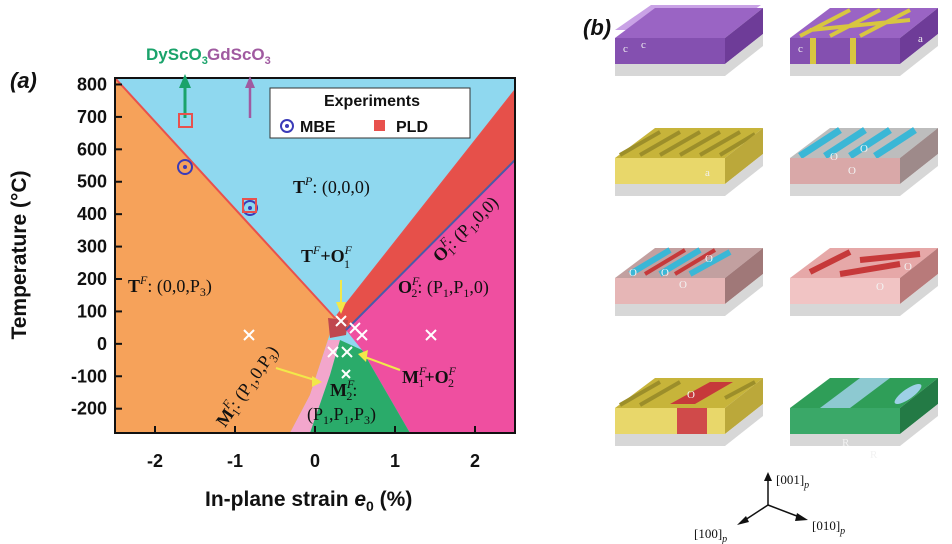  What do you see at coordinates (412, 127) in the screenshot?
I see `legend-pld-label: PLD` at bounding box center [412, 127].